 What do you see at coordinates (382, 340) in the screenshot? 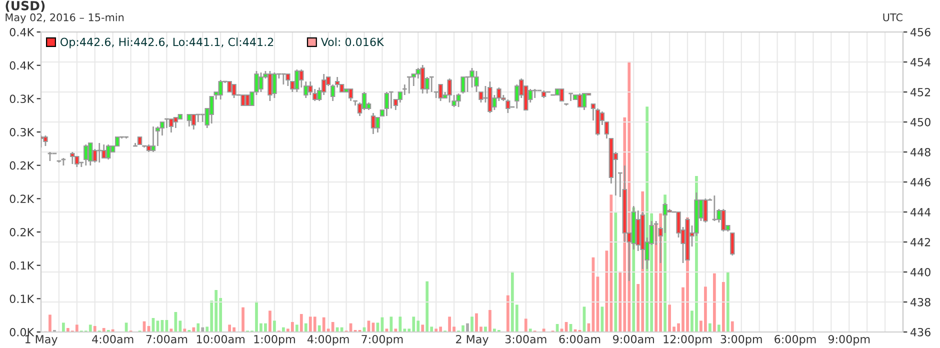
I see `x-tick-label: 7:00pm` at bounding box center [382, 340].